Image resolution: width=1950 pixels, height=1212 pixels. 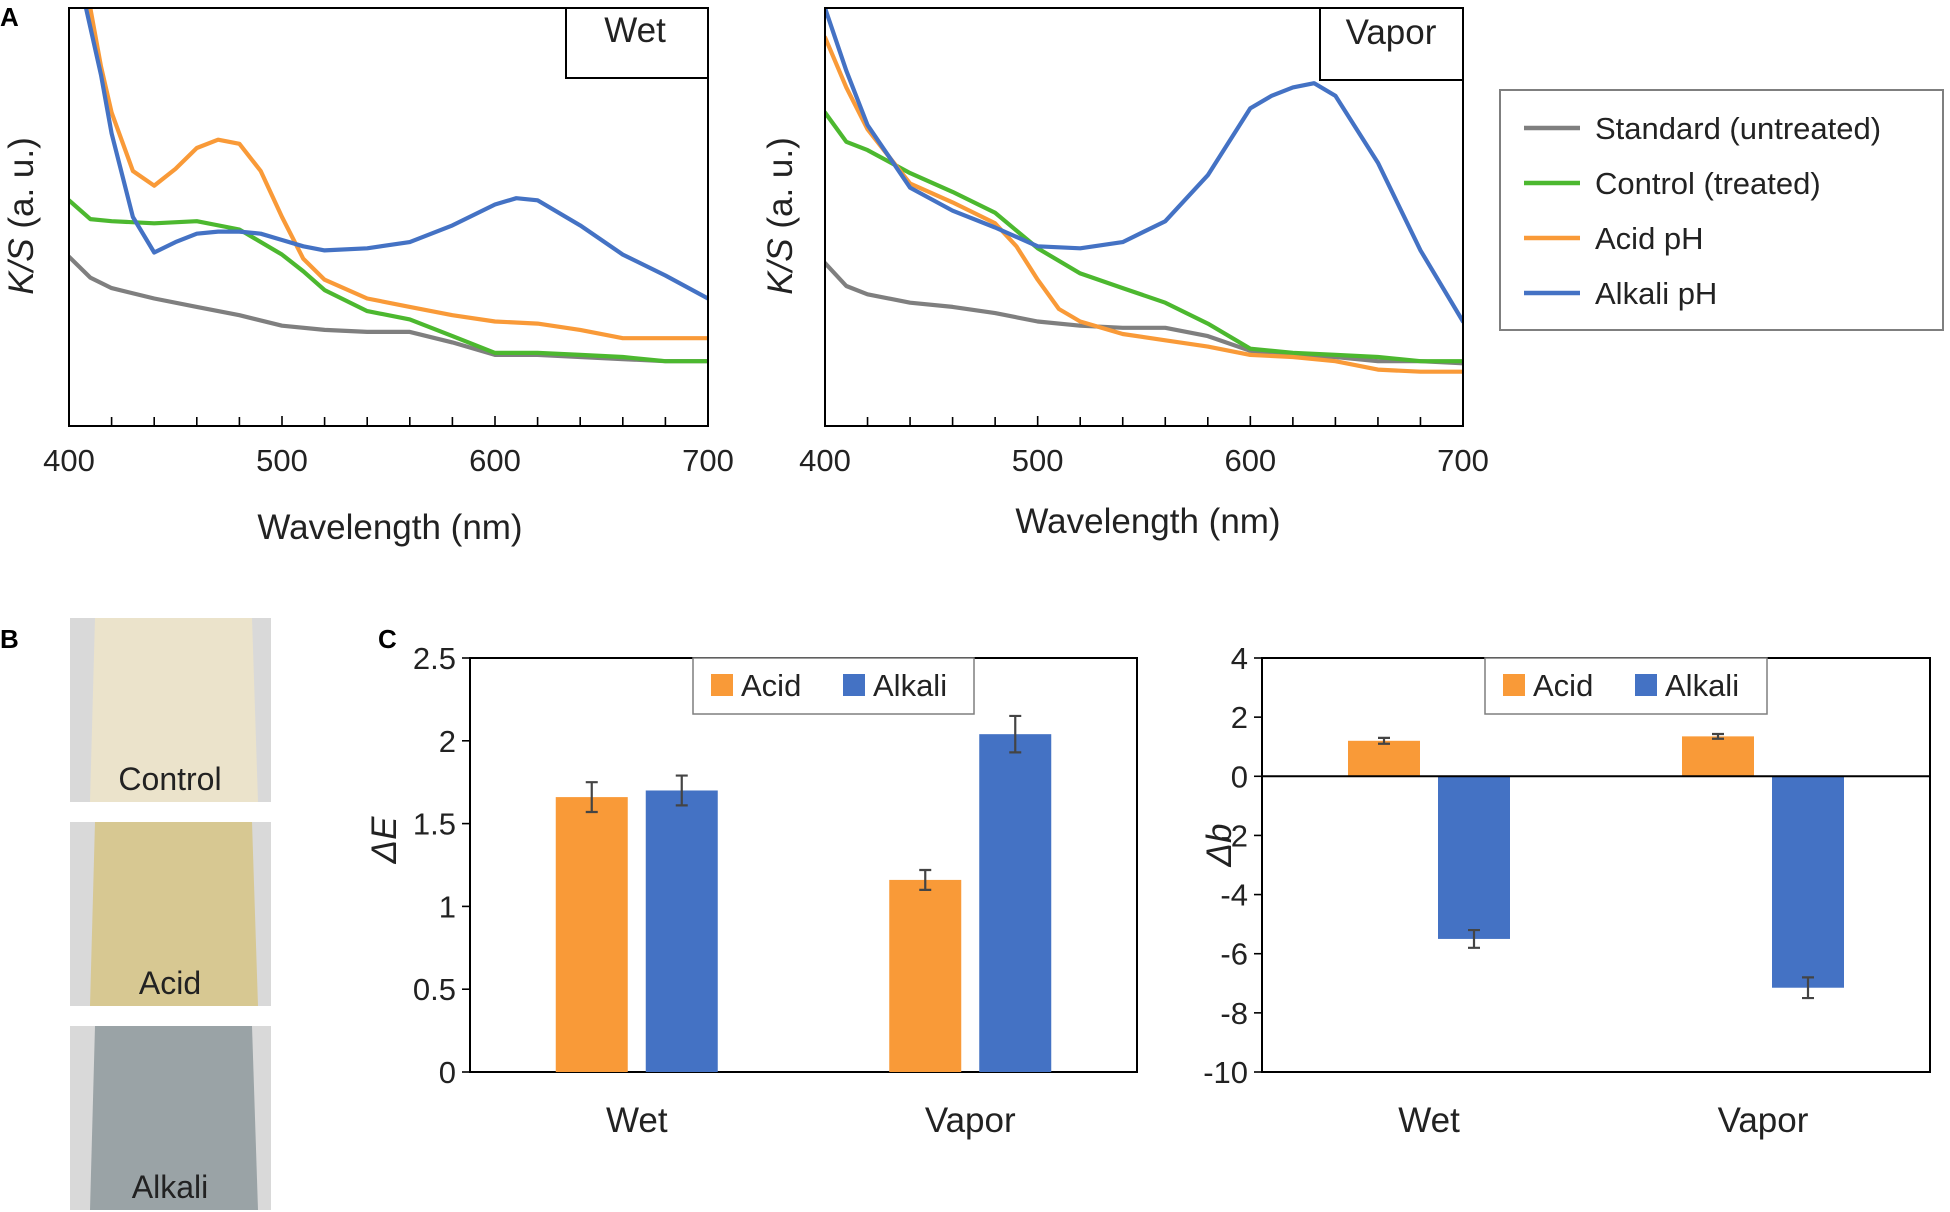 What do you see at coordinates (780, 187) in the screenshot?
I see `spectrum-vapor-ylabel-units: (a. u.)` at bounding box center [780, 187].